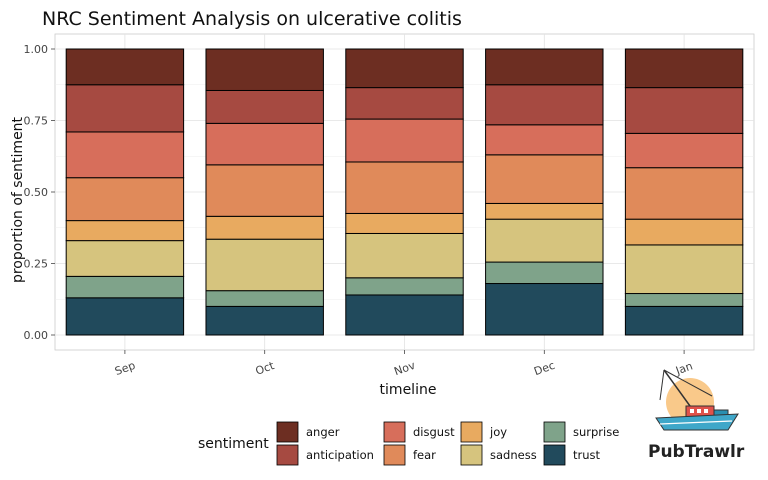  Describe the element at coordinates (265, 368) in the screenshot. I see `x-tick-label: Oct` at that location.